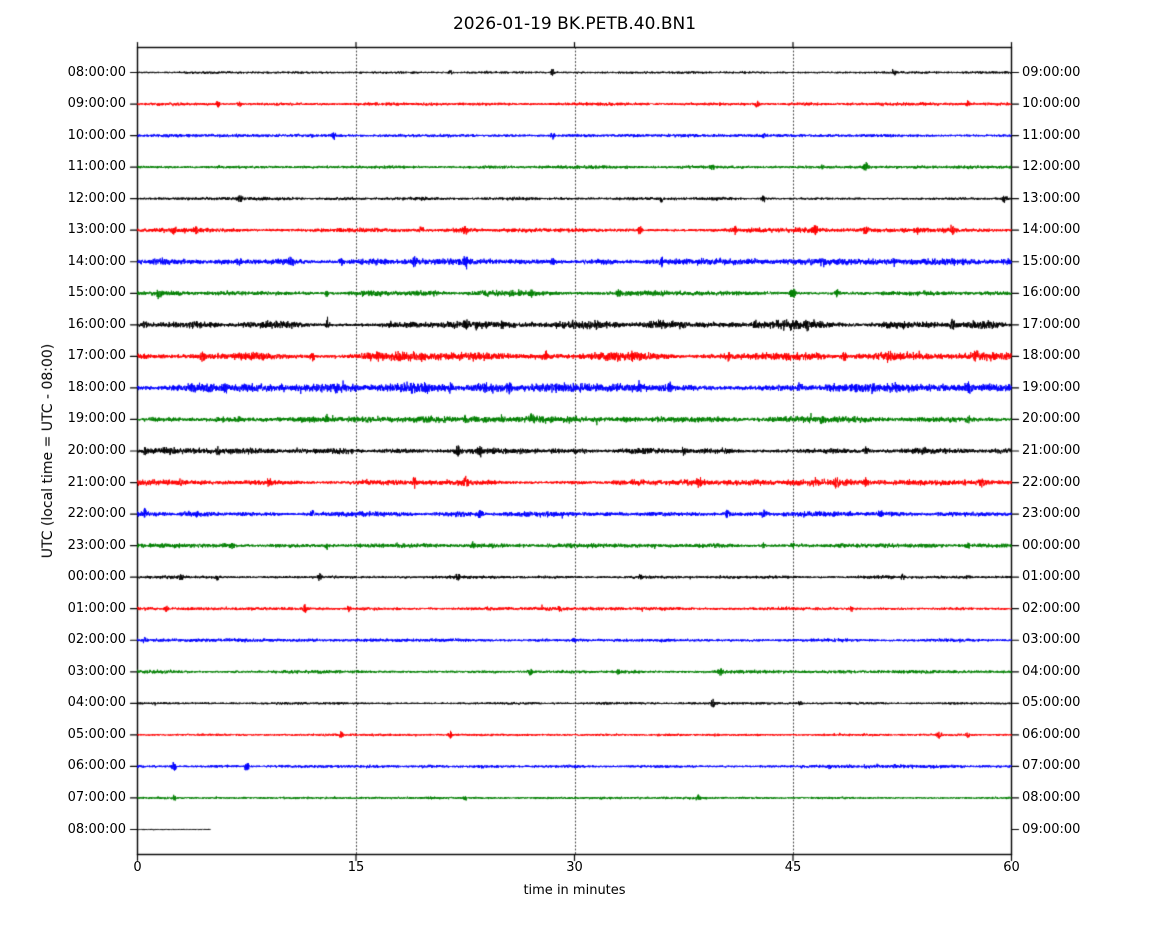  I want to click on utc-time-label: 17:00:00, so click(96, 356).